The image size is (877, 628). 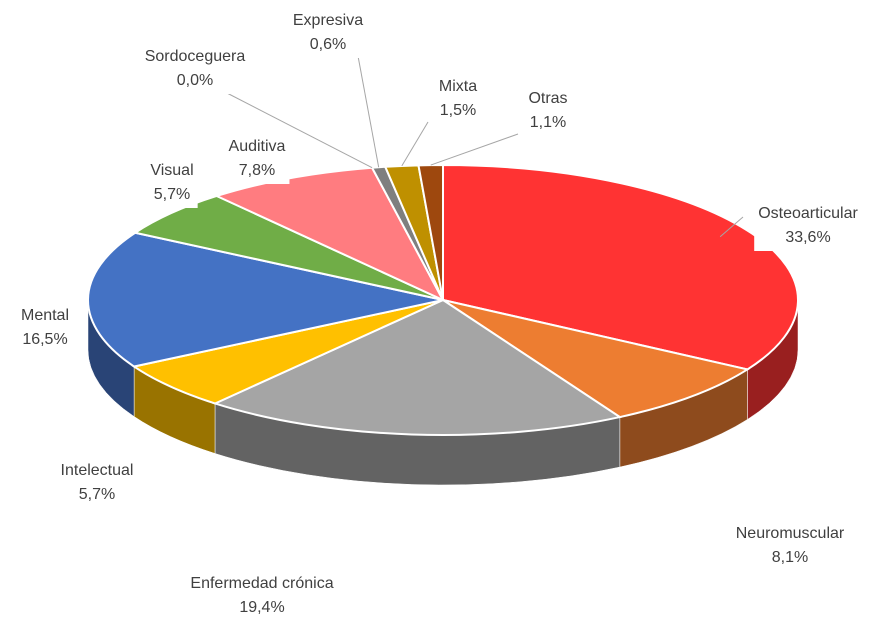 What do you see at coordinates (328, 20) in the screenshot?
I see `label-name: Expresiva` at bounding box center [328, 20].